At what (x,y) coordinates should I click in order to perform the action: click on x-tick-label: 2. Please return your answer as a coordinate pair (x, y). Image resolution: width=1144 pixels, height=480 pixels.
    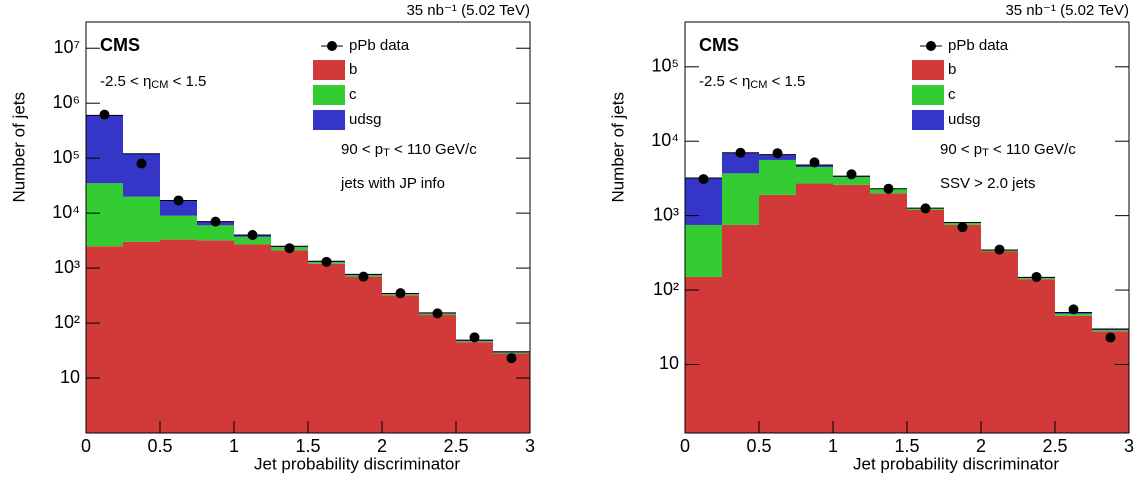
    Looking at the image, I should click on (981, 446).